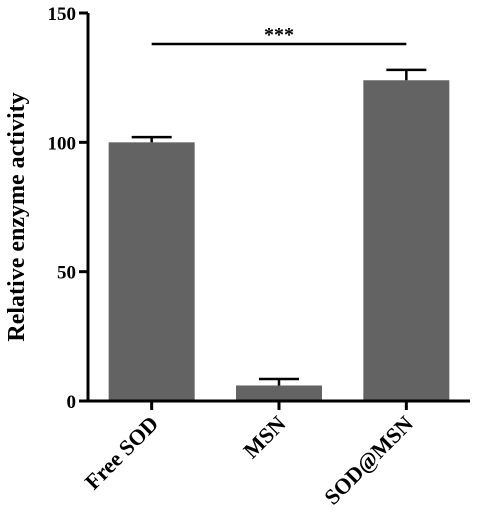  Describe the element at coordinates (68, 208) in the screenshot. I see `y-ticks-group: 0 50 100 150` at that location.